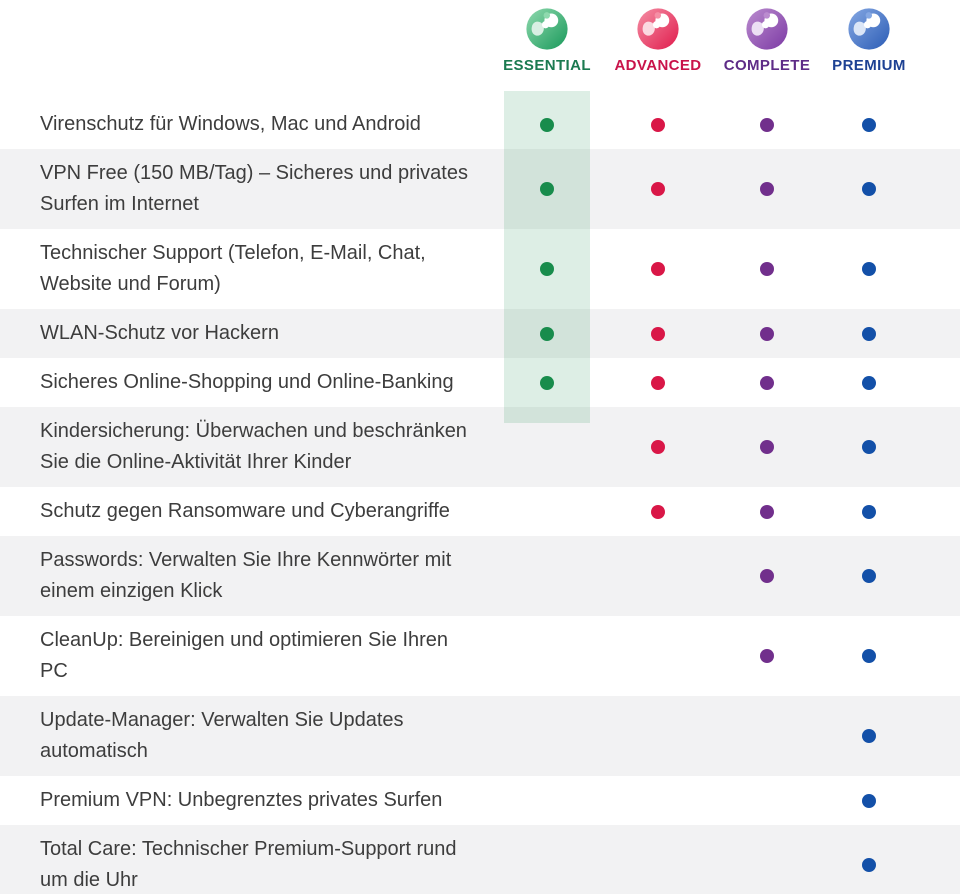 The width and height of the screenshot is (960, 894). What do you see at coordinates (230, 124) in the screenshot?
I see `feature-label: Virenschutz für Windows, Mac und Android` at bounding box center [230, 124].